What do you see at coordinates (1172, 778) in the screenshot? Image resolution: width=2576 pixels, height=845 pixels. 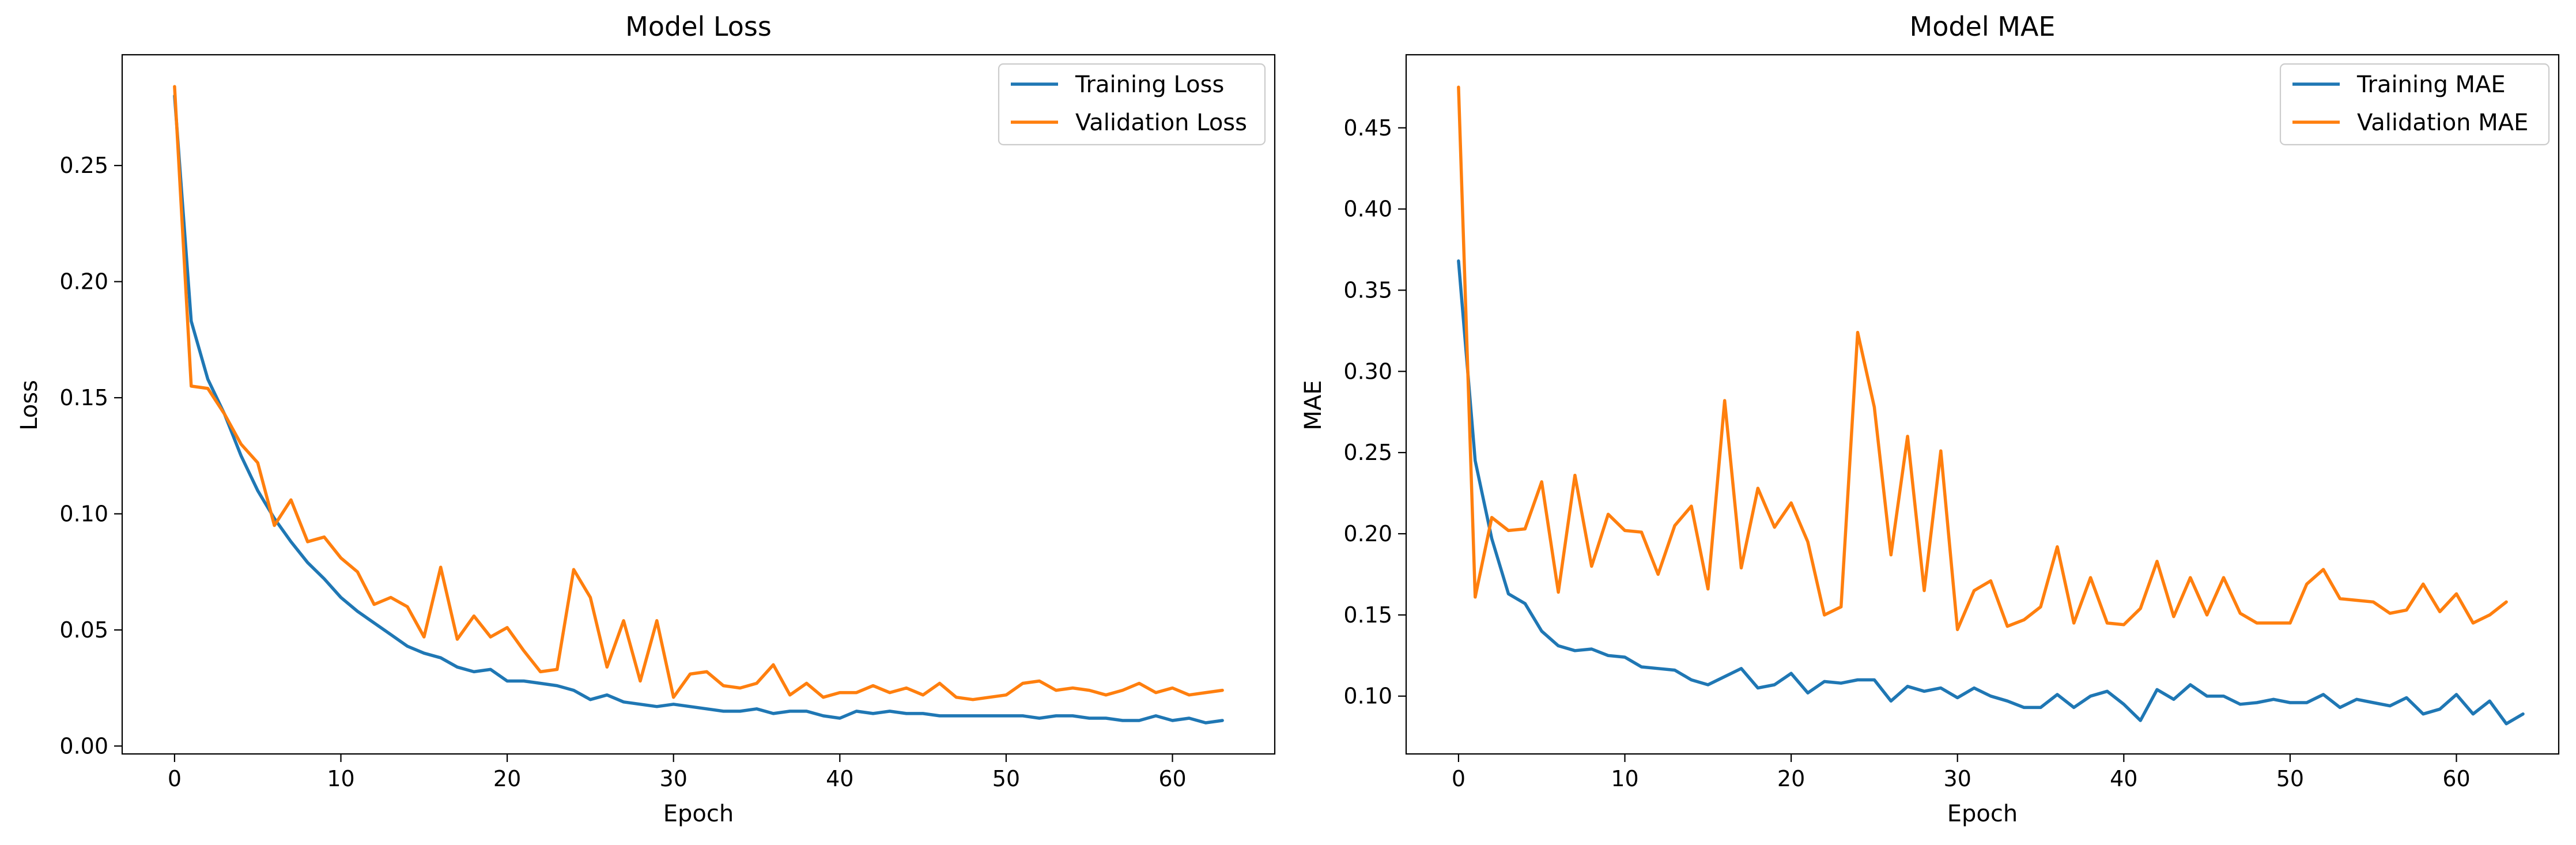 I see `loss-xtick-label: 60` at bounding box center [1172, 778].